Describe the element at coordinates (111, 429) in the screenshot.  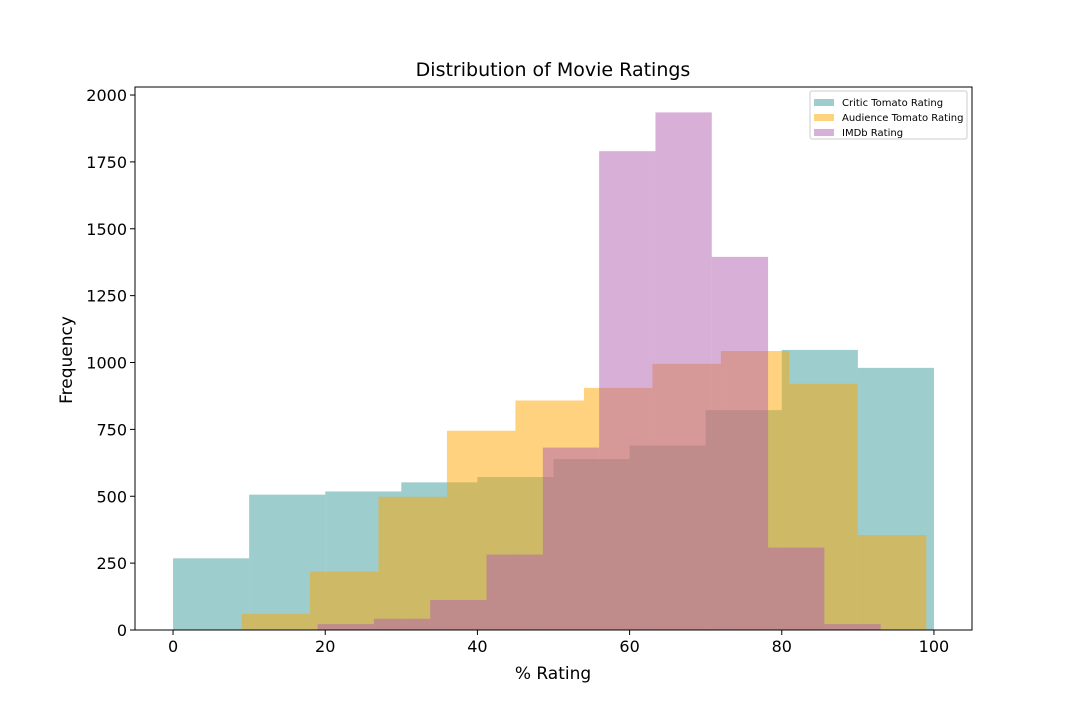
I see `y-tick-label: 750` at that location.